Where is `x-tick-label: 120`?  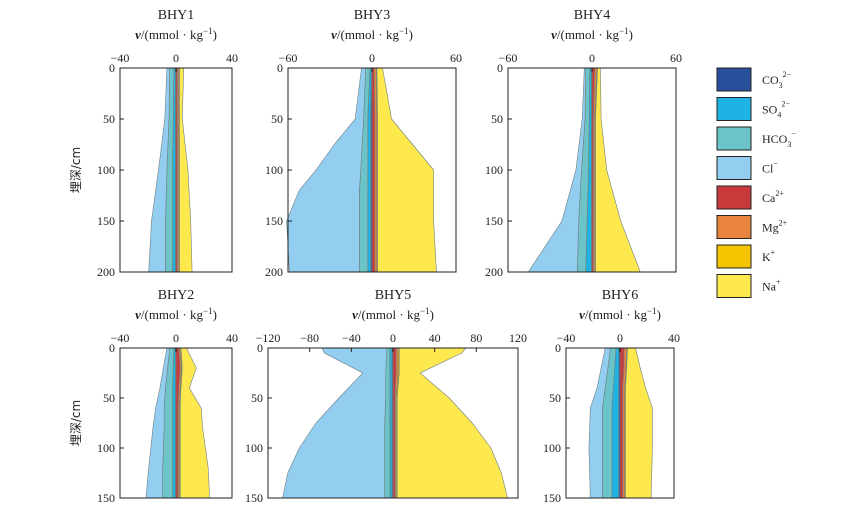 x-tick-label: 120 is located at coordinates (518, 338).